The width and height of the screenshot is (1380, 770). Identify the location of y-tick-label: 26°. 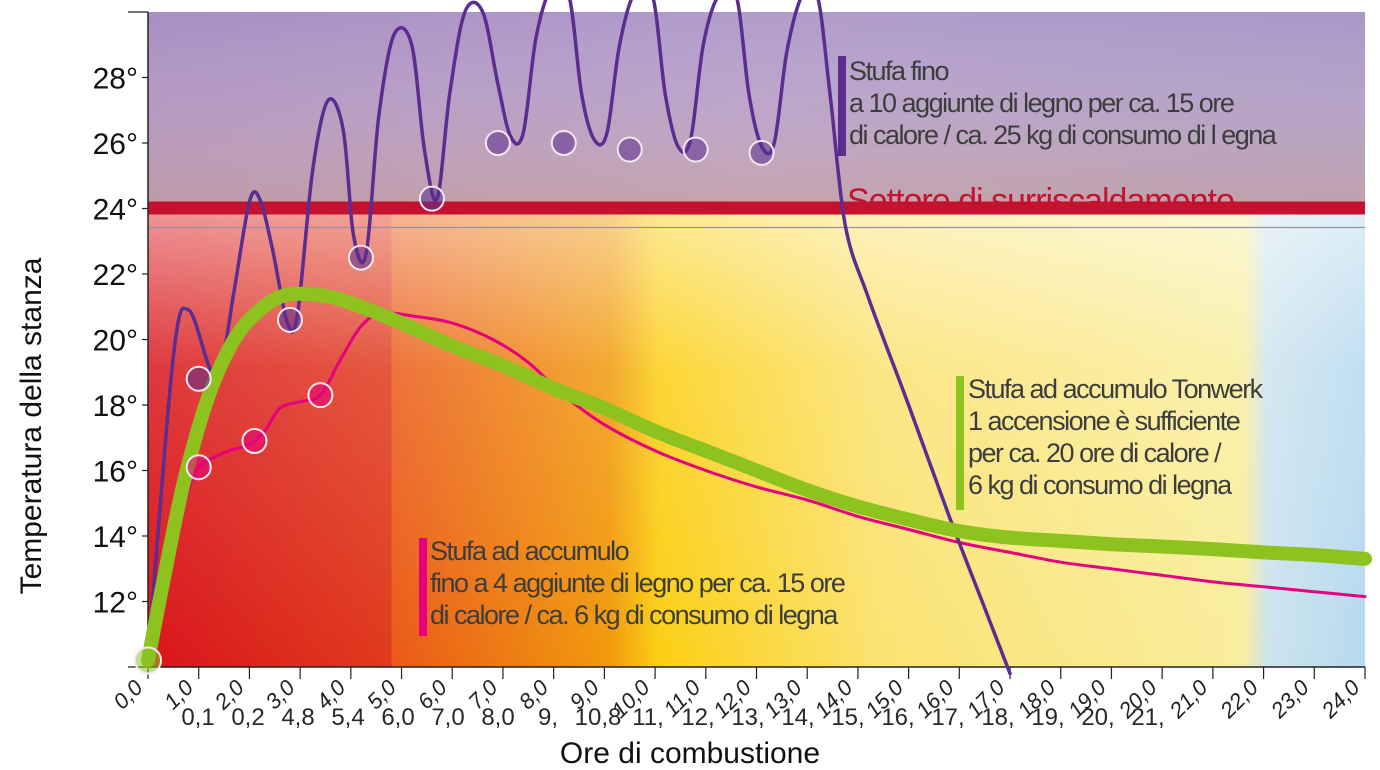
(115, 144).